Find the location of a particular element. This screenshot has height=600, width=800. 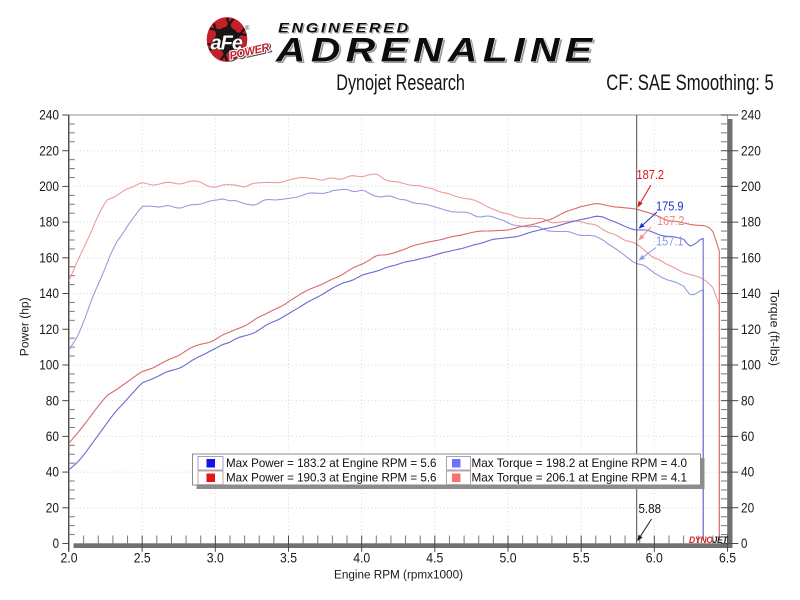

svg-text: 6.0 is located at coordinates (654, 558).